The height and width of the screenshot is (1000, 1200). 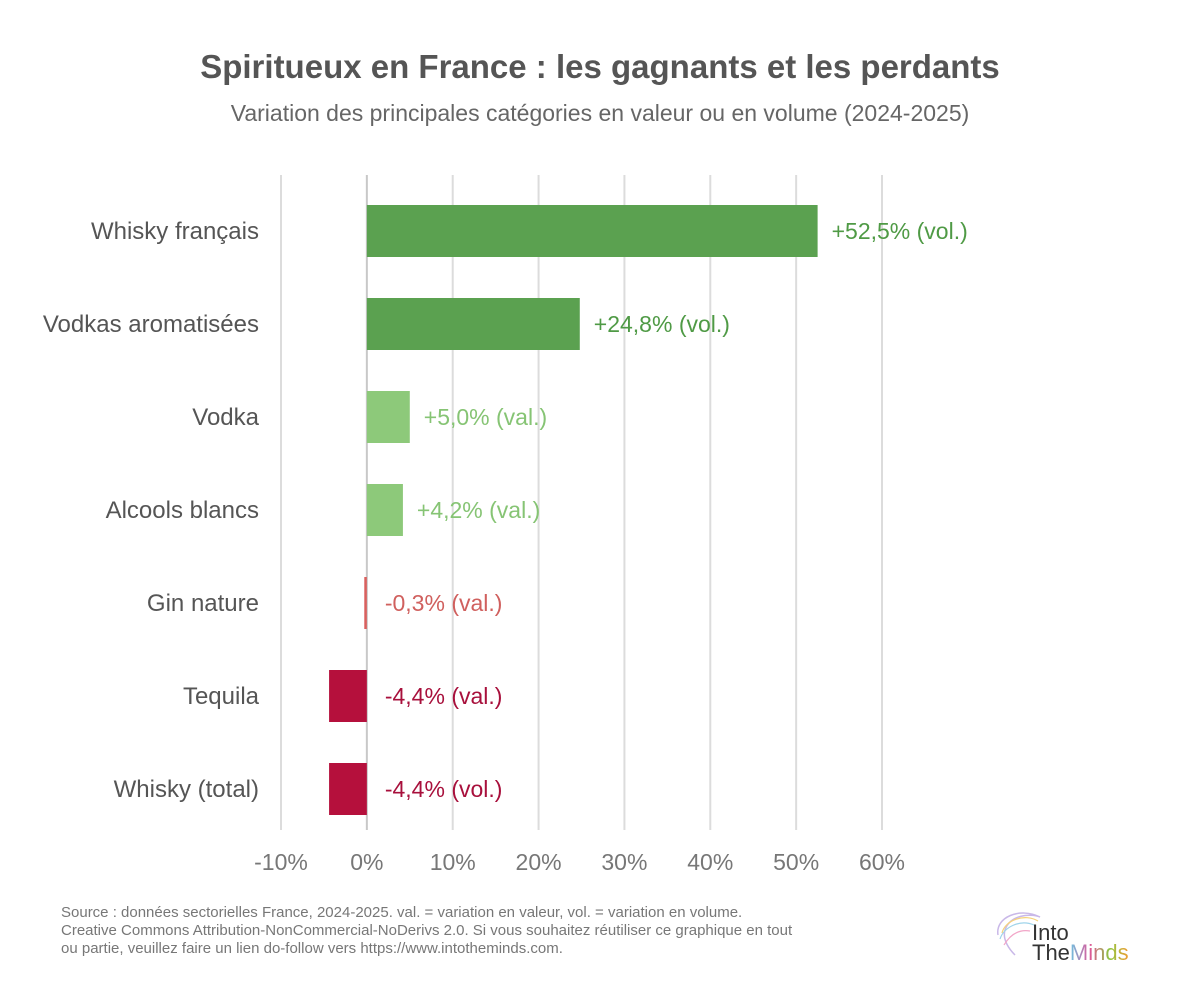 I want to click on logo-text-minds: Minds, so click(x=1099, y=952).